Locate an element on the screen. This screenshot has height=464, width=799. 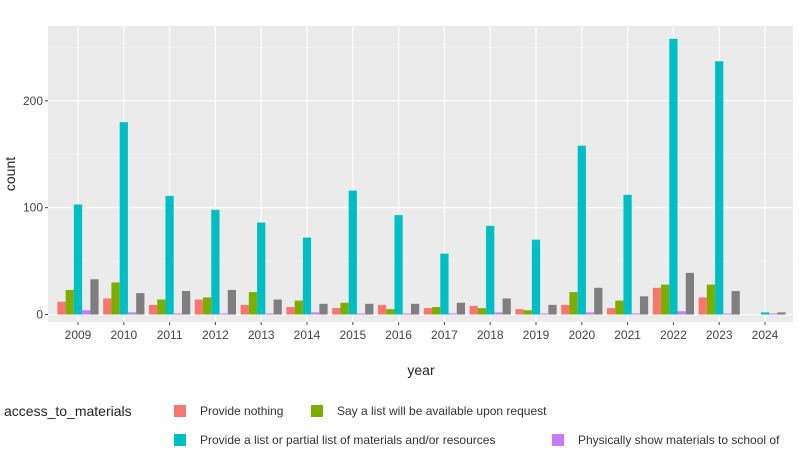
x-tick-label: 2011 is located at coordinates (170, 335).